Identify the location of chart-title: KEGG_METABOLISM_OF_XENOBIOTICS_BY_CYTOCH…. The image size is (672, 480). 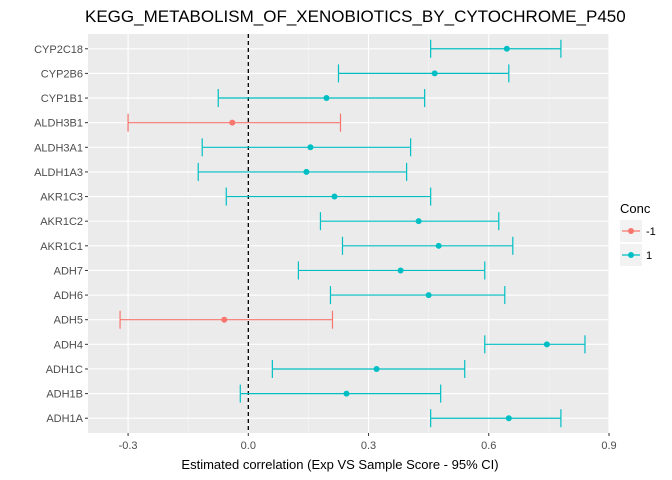
(355, 16).